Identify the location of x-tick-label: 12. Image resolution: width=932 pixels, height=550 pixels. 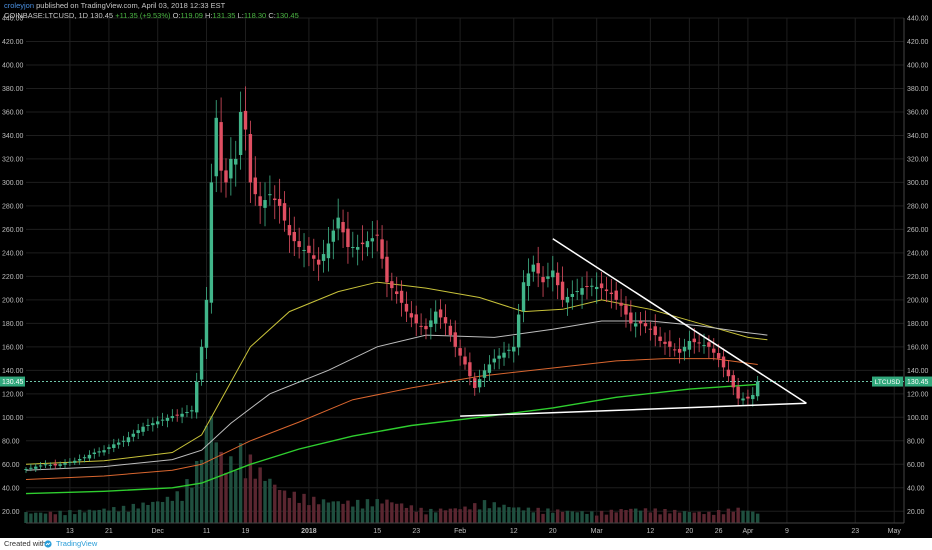
(514, 531).